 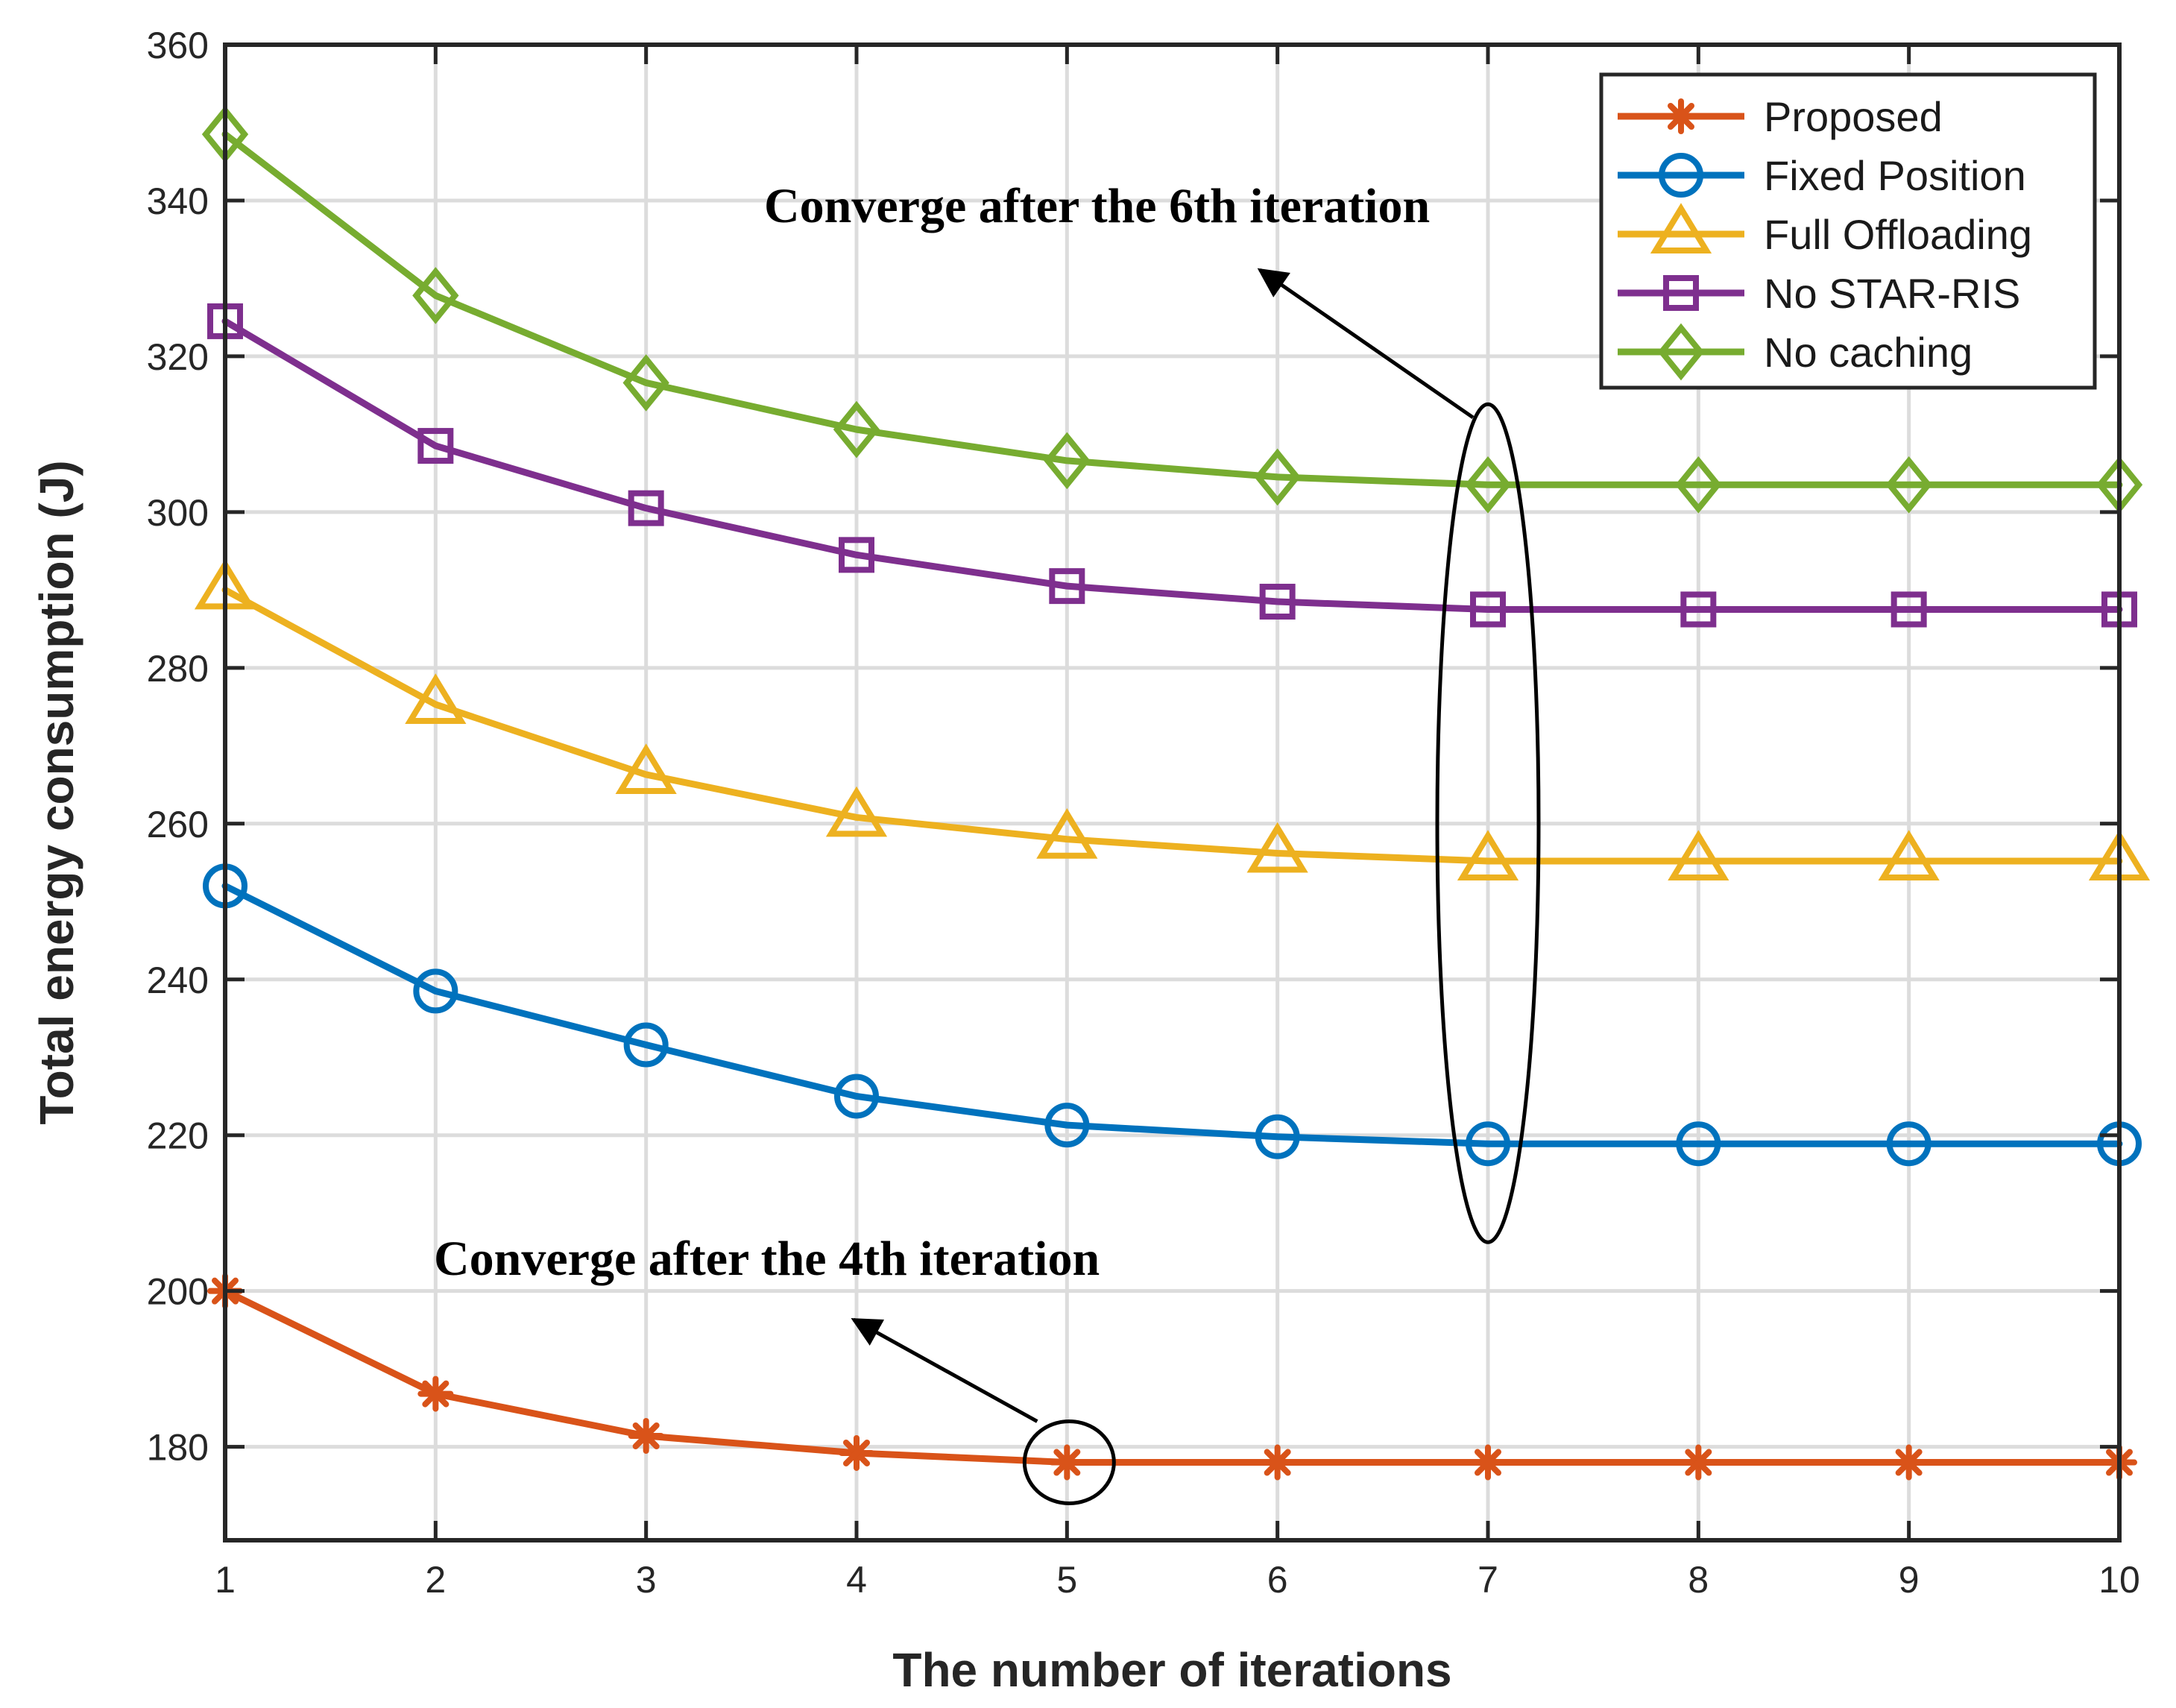 I want to click on x-tick-label: 10, so click(x=2119, y=1580).